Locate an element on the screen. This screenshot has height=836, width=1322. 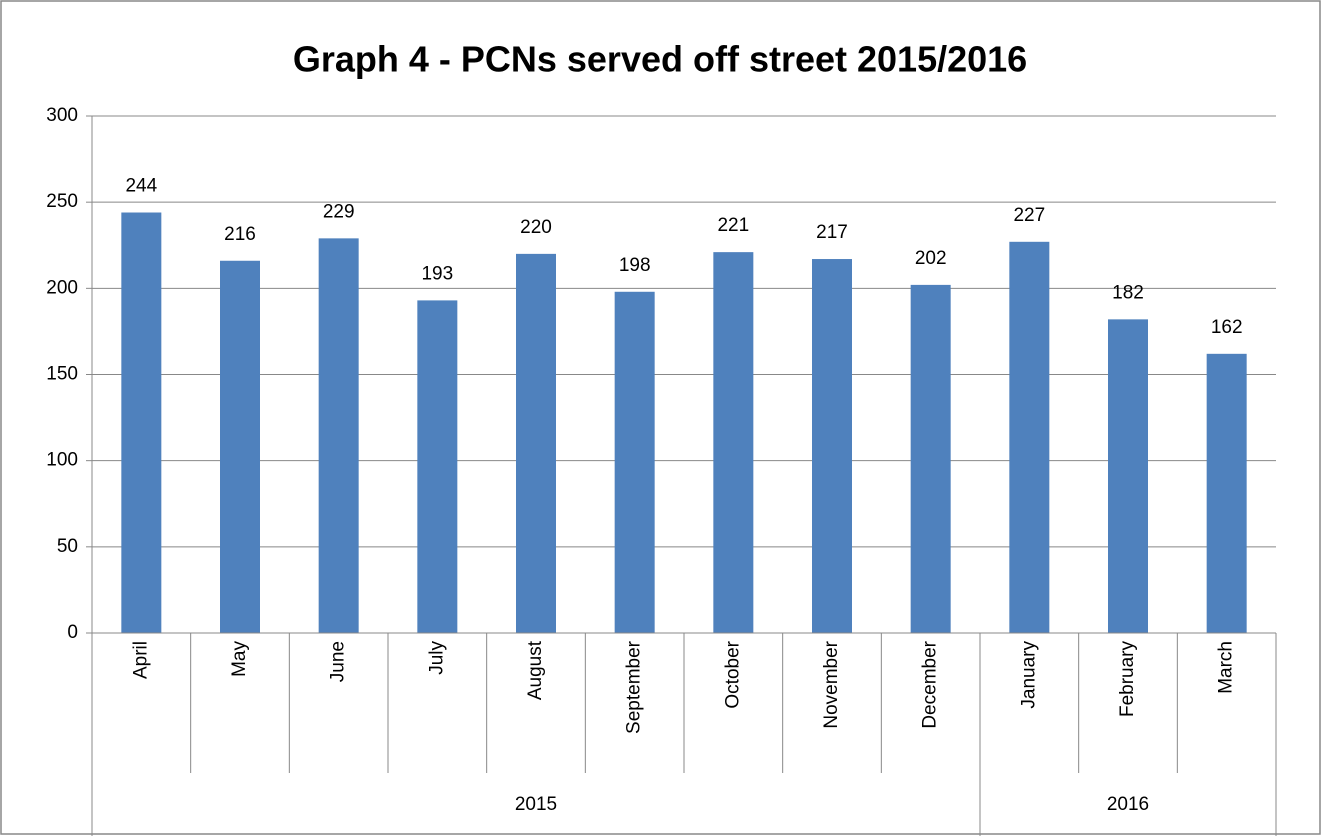
x-tick-label: June is located at coordinates (338, 661).